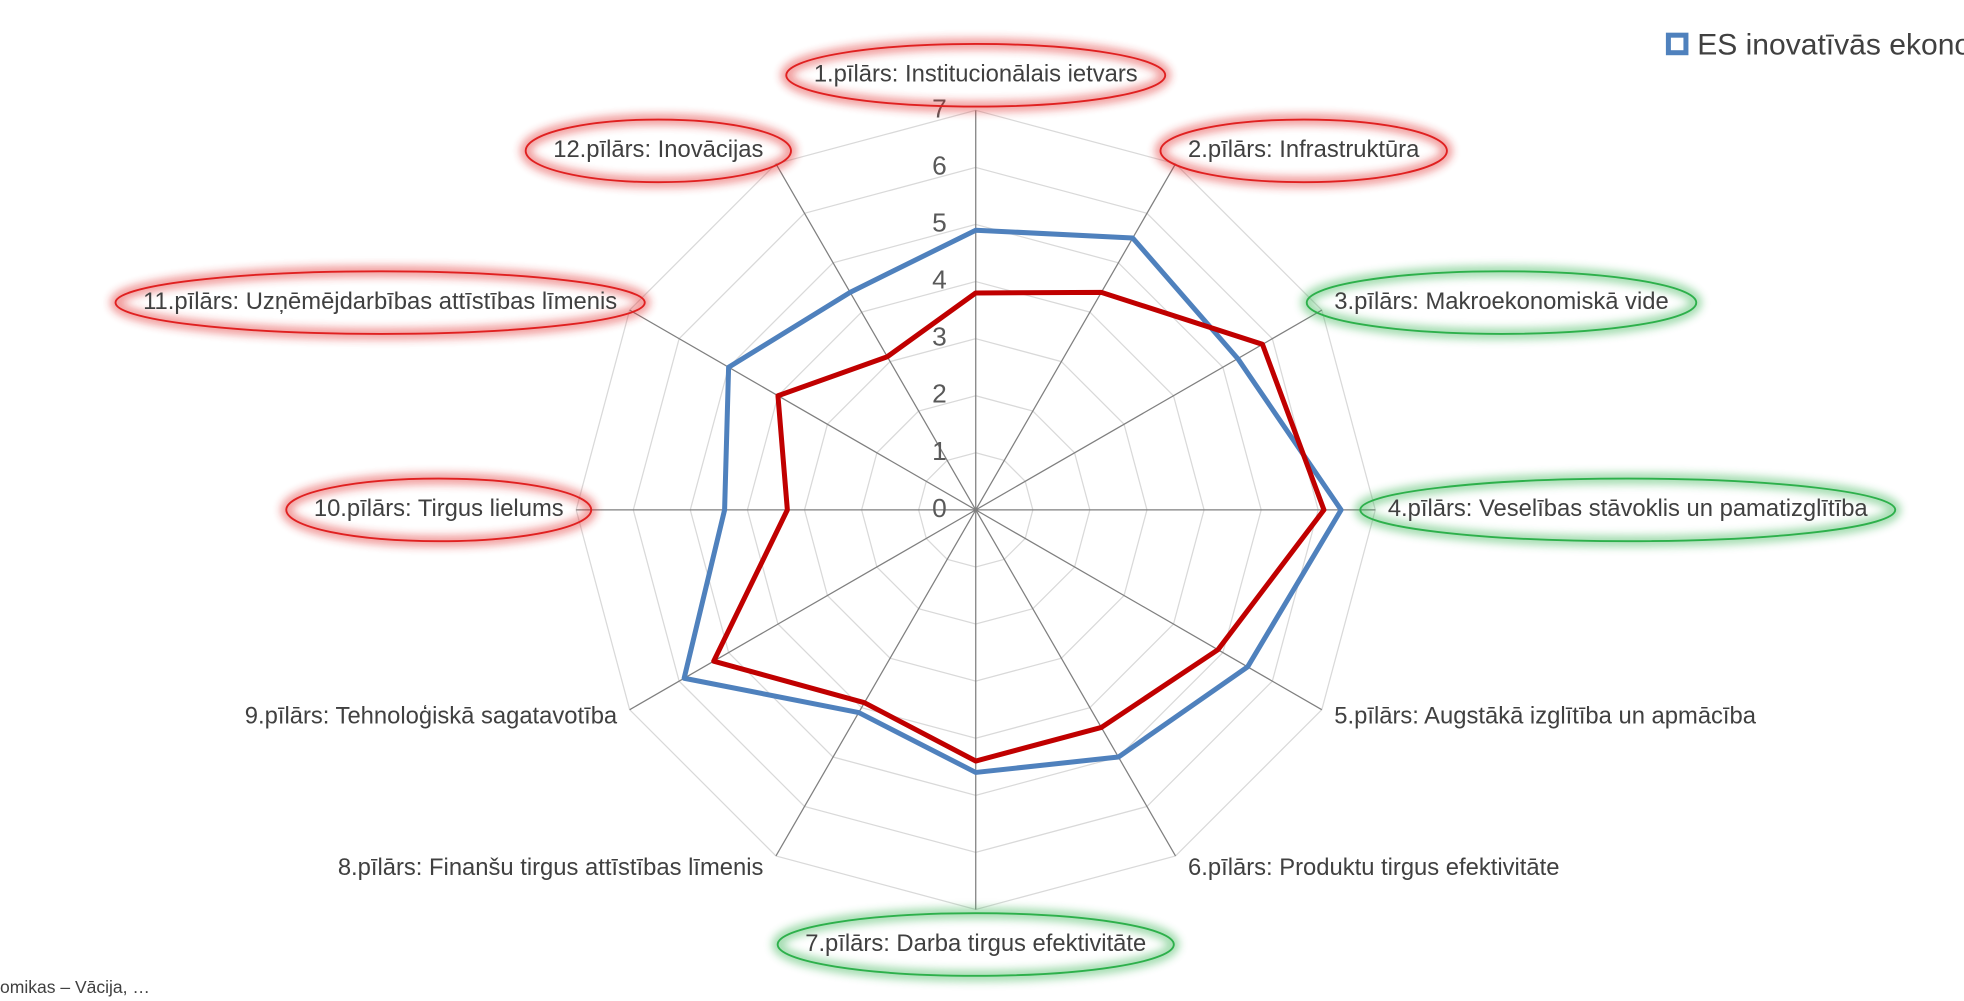  I want to click on category-label: 10.pīlārs: Tirgus lielums, so click(439, 508).